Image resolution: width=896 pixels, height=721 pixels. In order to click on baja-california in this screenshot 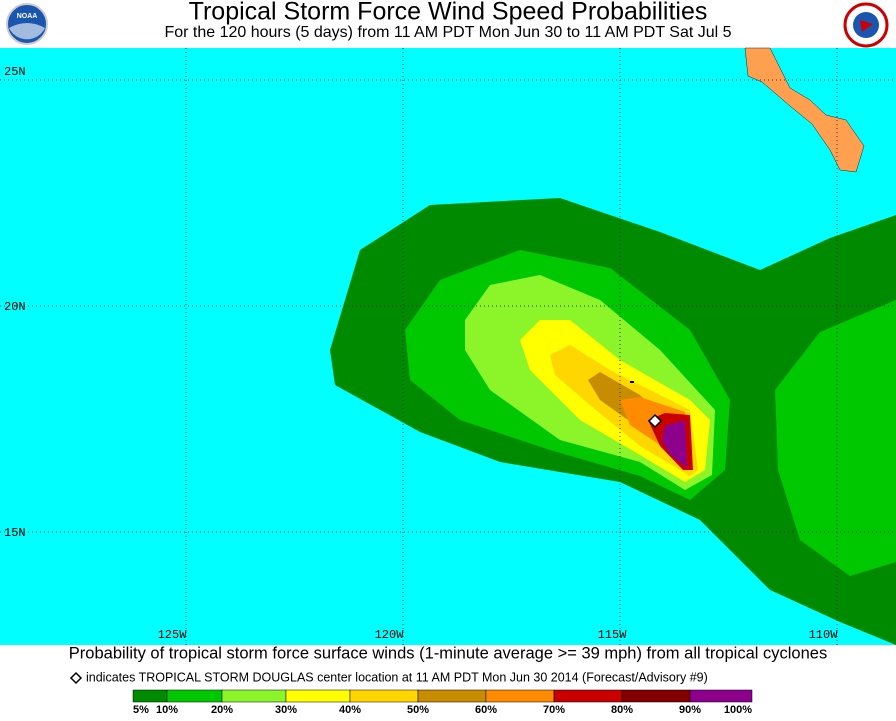, I will do `click(804, 110)`.